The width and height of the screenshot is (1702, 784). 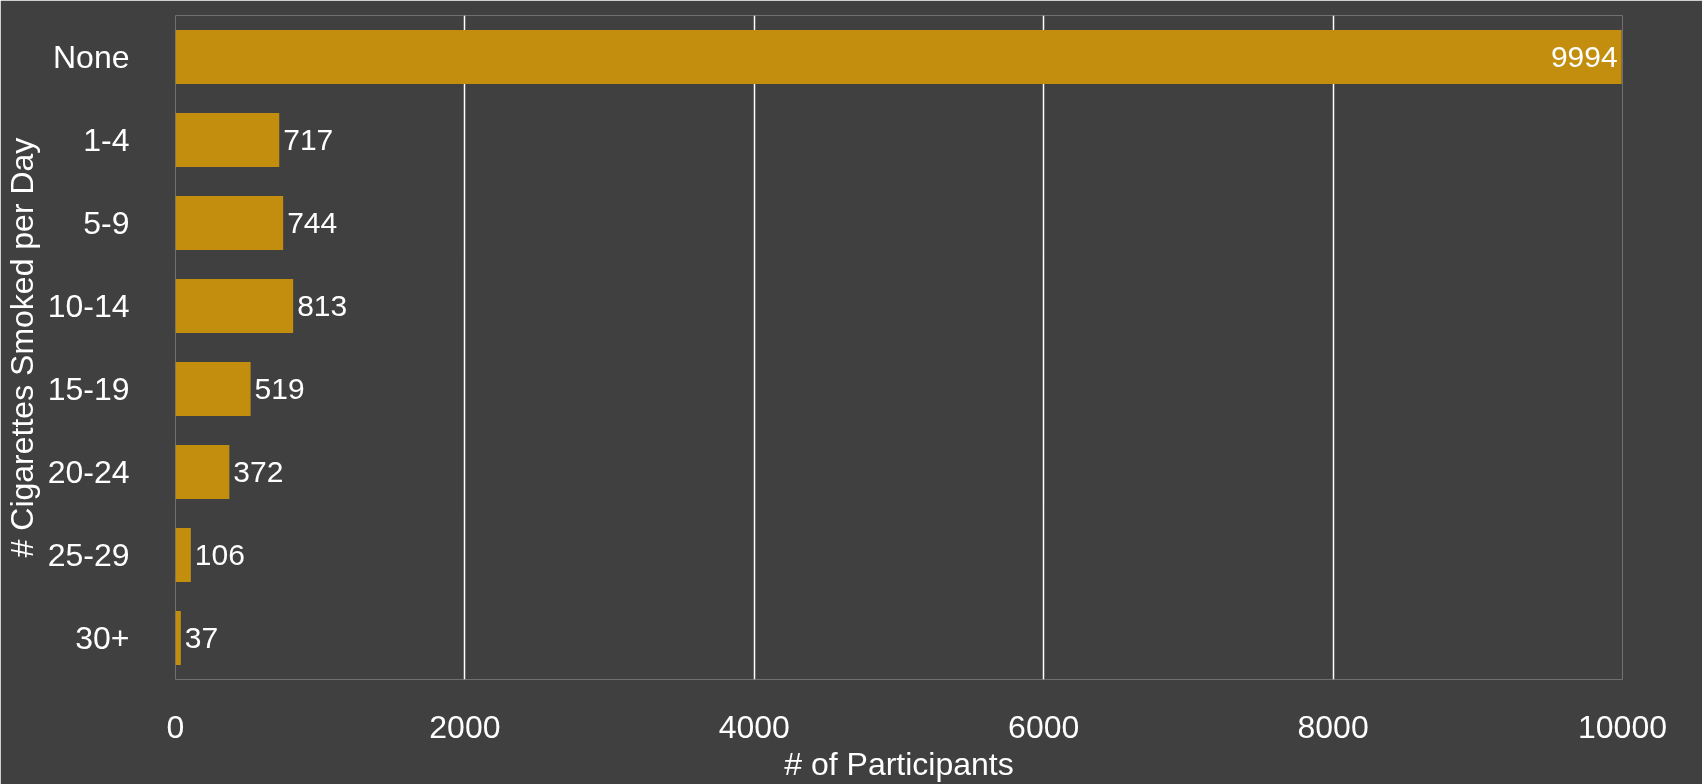 I want to click on x-axis-title: # of Participants, so click(x=899, y=763).